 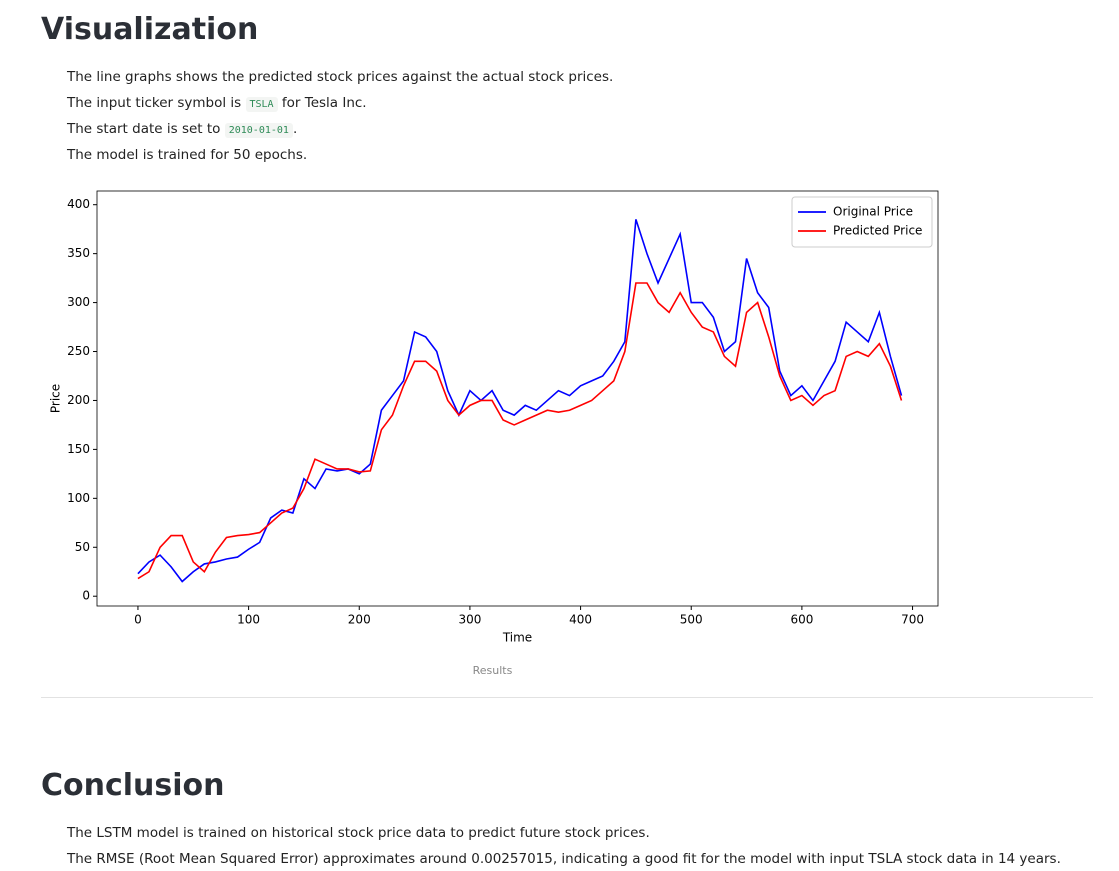 I want to click on y-tick-label: 0, so click(x=86, y=596).